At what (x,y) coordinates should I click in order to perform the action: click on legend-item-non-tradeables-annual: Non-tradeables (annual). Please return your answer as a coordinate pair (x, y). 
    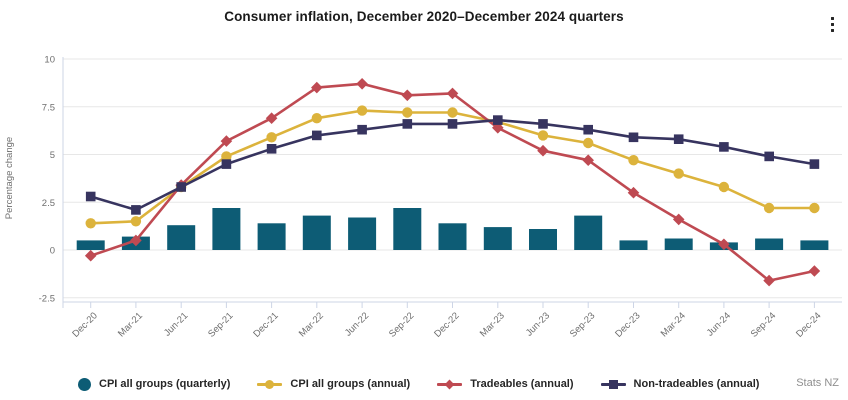
    Looking at the image, I should click on (680, 384).